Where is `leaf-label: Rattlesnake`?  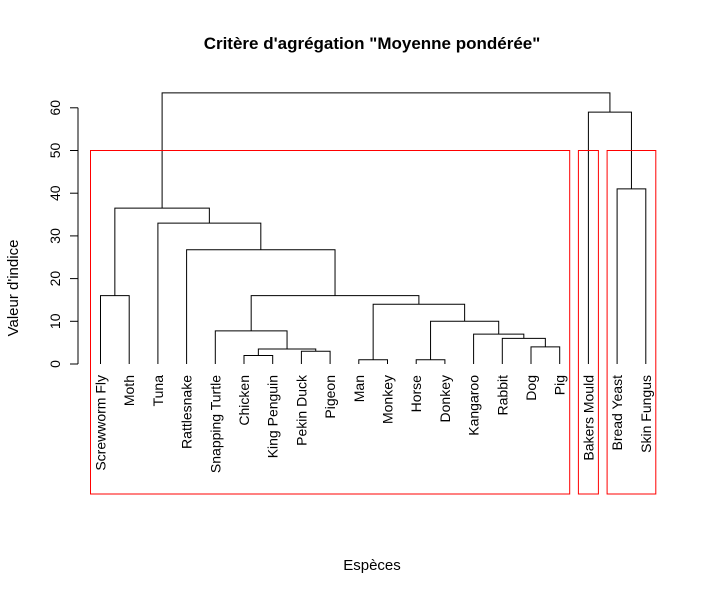 leaf-label: Rattlesnake is located at coordinates (187, 412).